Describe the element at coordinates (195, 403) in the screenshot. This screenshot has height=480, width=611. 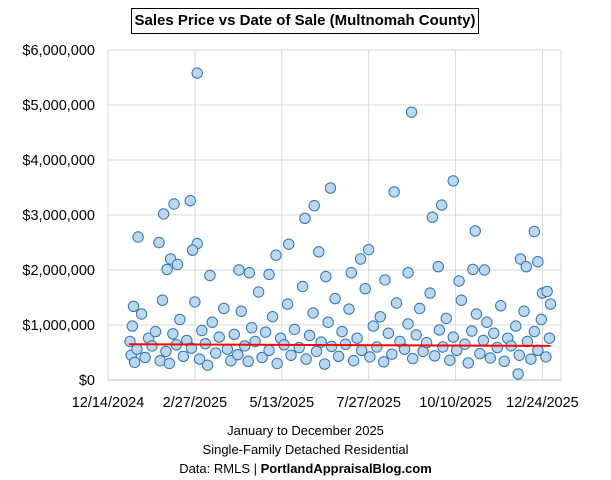
I see `x-tick-label: 2/27/2025` at that location.